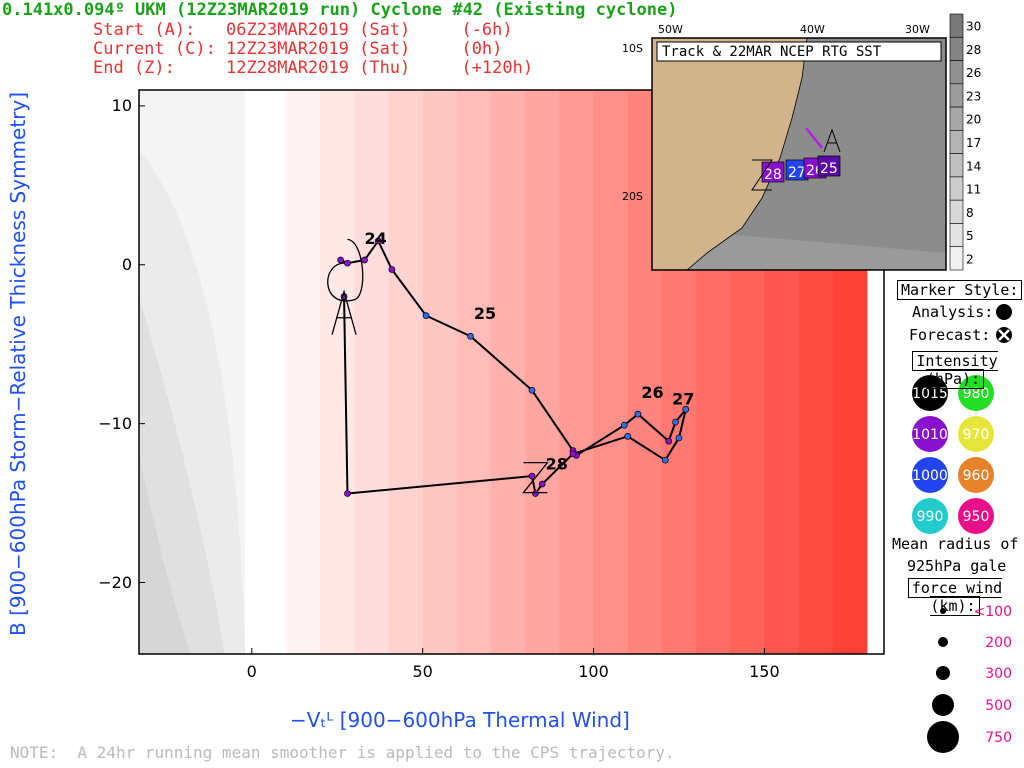 The width and height of the screenshot is (1024, 768). Describe the element at coordinates (812, 29) in the screenshot. I see `lon-label: 40W` at that location.